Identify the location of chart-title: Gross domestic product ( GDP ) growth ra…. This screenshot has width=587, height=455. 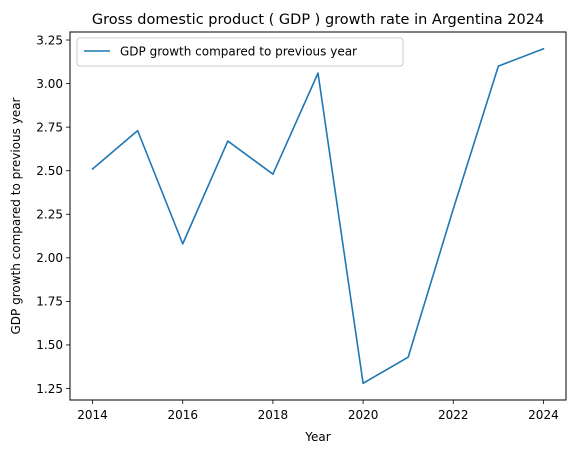
(318, 20).